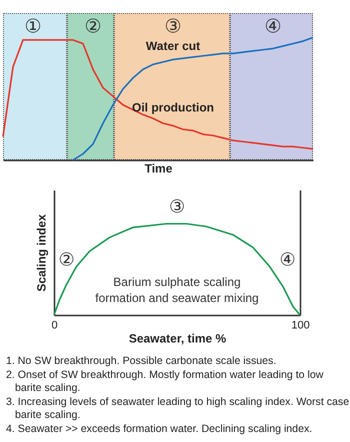 Image resolution: width=350 pixels, height=442 pixels. I want to click on annotation: ④, so click(288, 259).